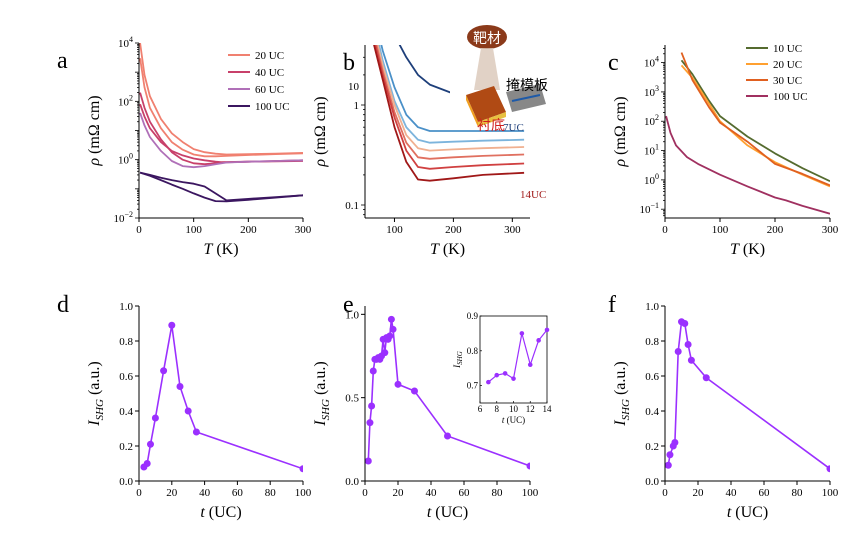  What do you see at coordinates (480, 409) in the screenshot?
I see `inset-x-tick-label: 6` at bounding box center [480, 409].